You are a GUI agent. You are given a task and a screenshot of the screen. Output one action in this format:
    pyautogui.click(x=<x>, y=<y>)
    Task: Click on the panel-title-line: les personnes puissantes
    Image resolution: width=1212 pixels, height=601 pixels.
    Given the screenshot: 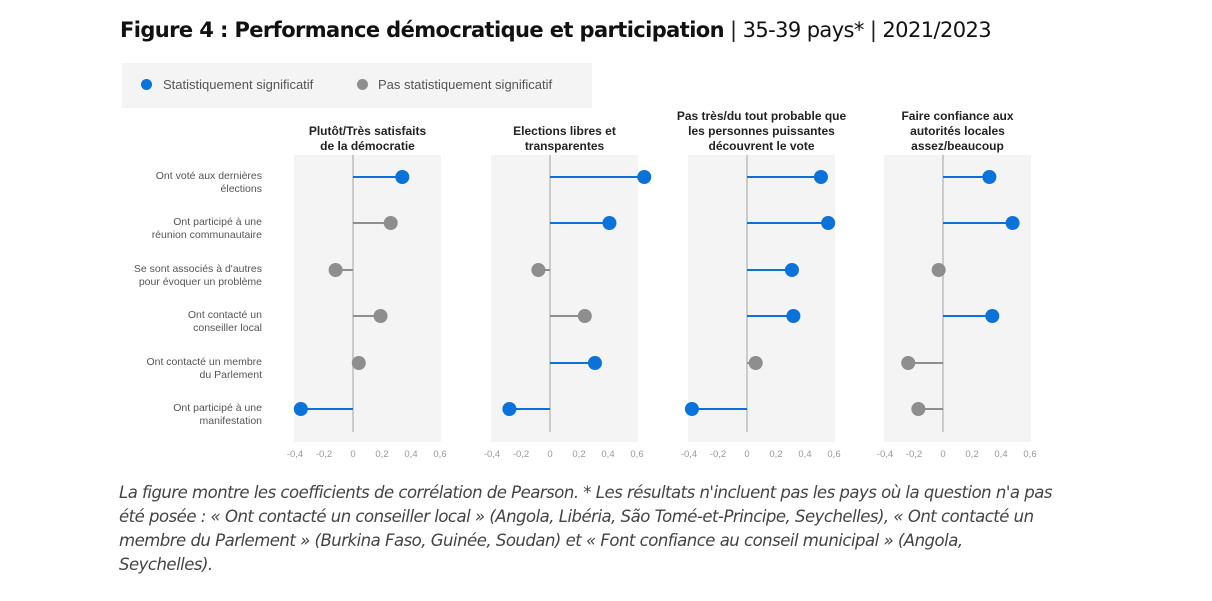 What is the action you would take?
    pyautogui.click(x=761, y=131)
    